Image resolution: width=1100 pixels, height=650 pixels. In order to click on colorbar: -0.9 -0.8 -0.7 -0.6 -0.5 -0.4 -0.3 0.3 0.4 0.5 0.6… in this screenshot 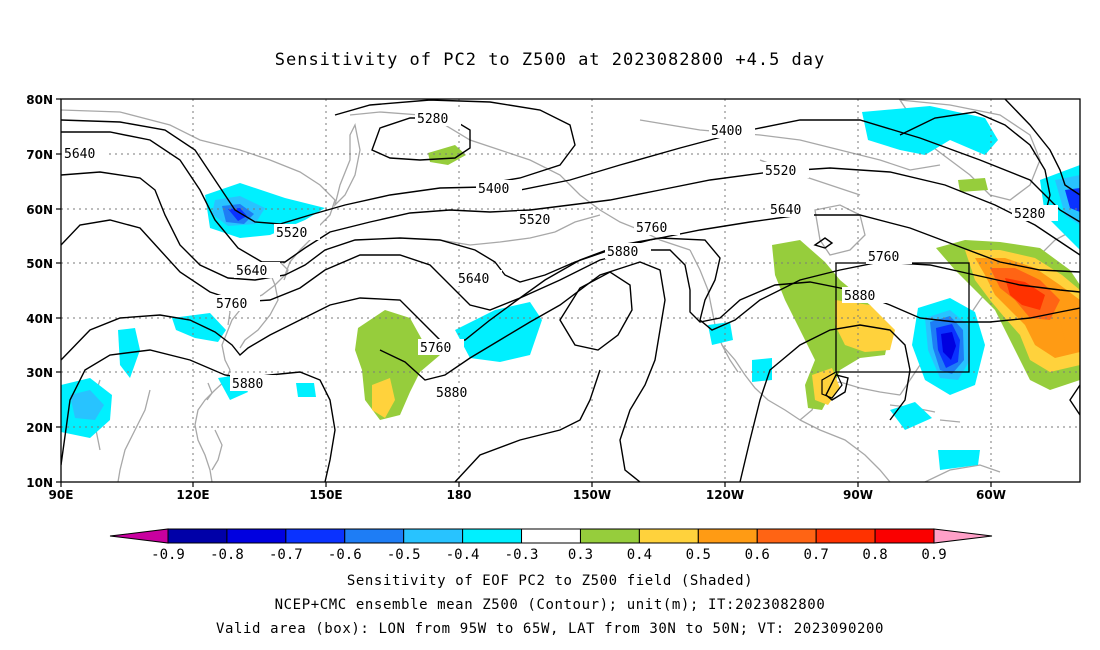, I will do `click(551, 545)`.